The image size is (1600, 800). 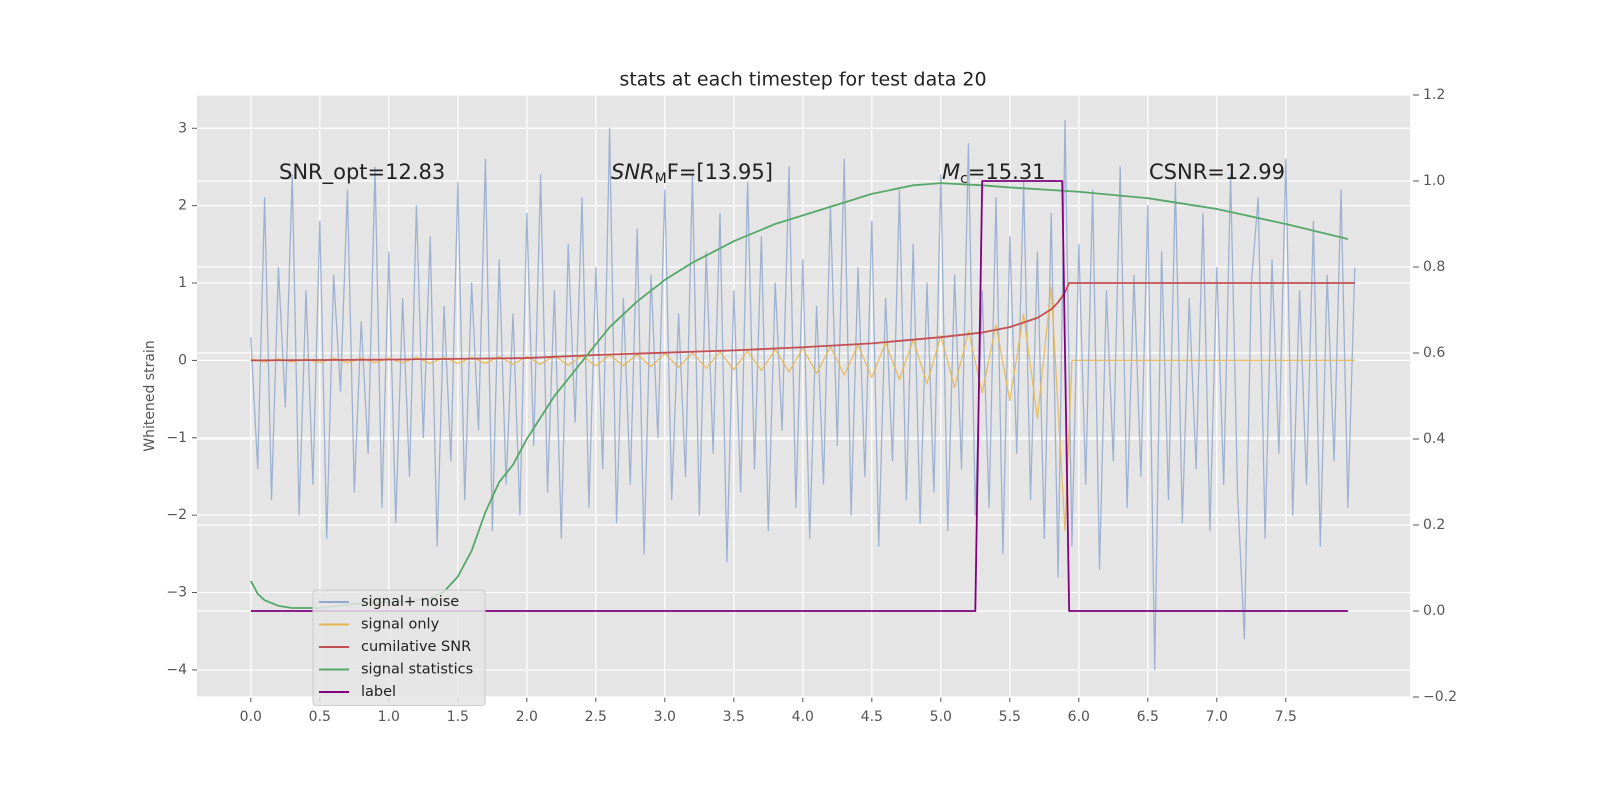 What do you see at coordinates (410, 602) in the screenshot?
I see `legend-label: signal+ noise` at bounding box center [410, 602].